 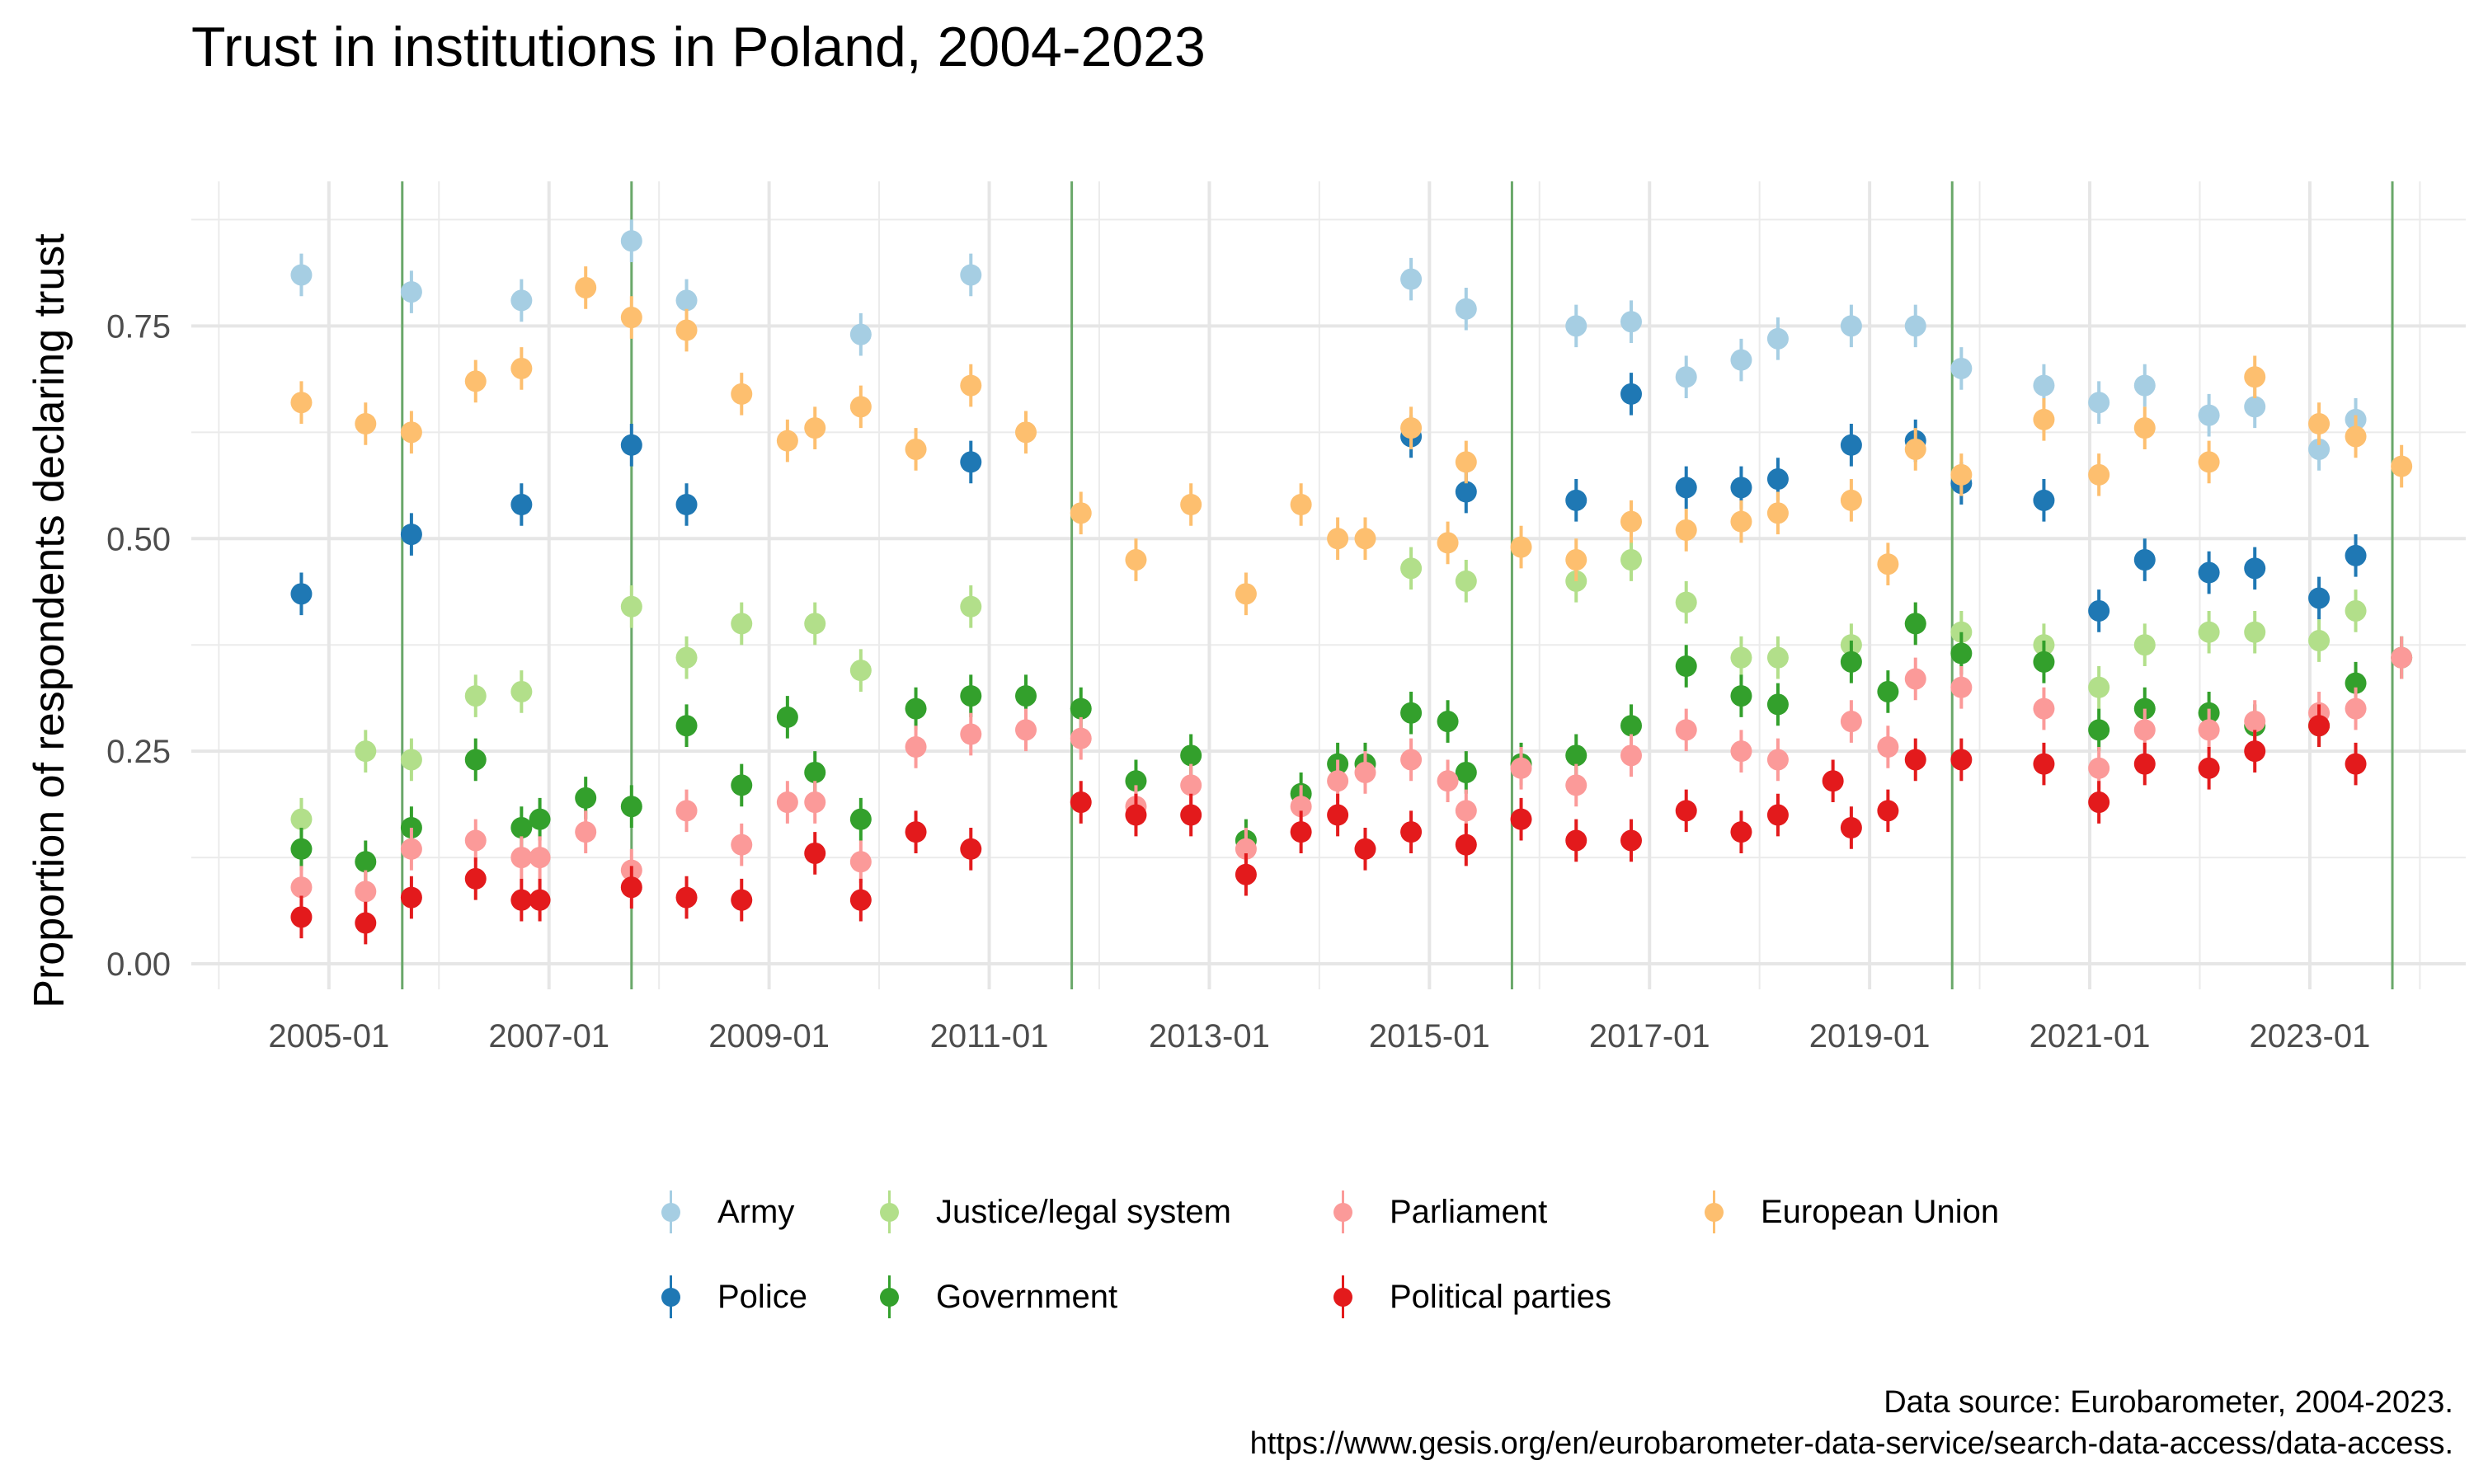 What do you see at coordinates (769, 1036) in the screenshot?
I see `x-tick-label: 2009-01` at bounding box center [769, 1036].